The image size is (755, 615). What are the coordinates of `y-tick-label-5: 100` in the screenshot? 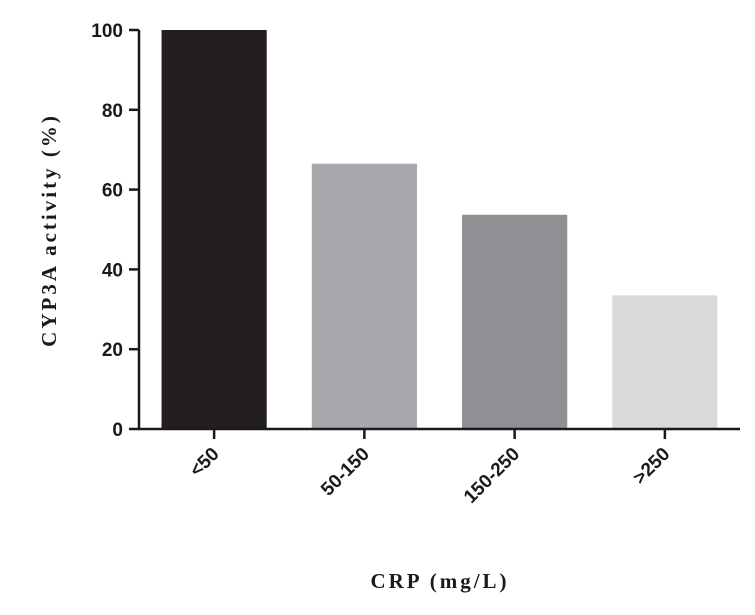 It's located at (107, 31).